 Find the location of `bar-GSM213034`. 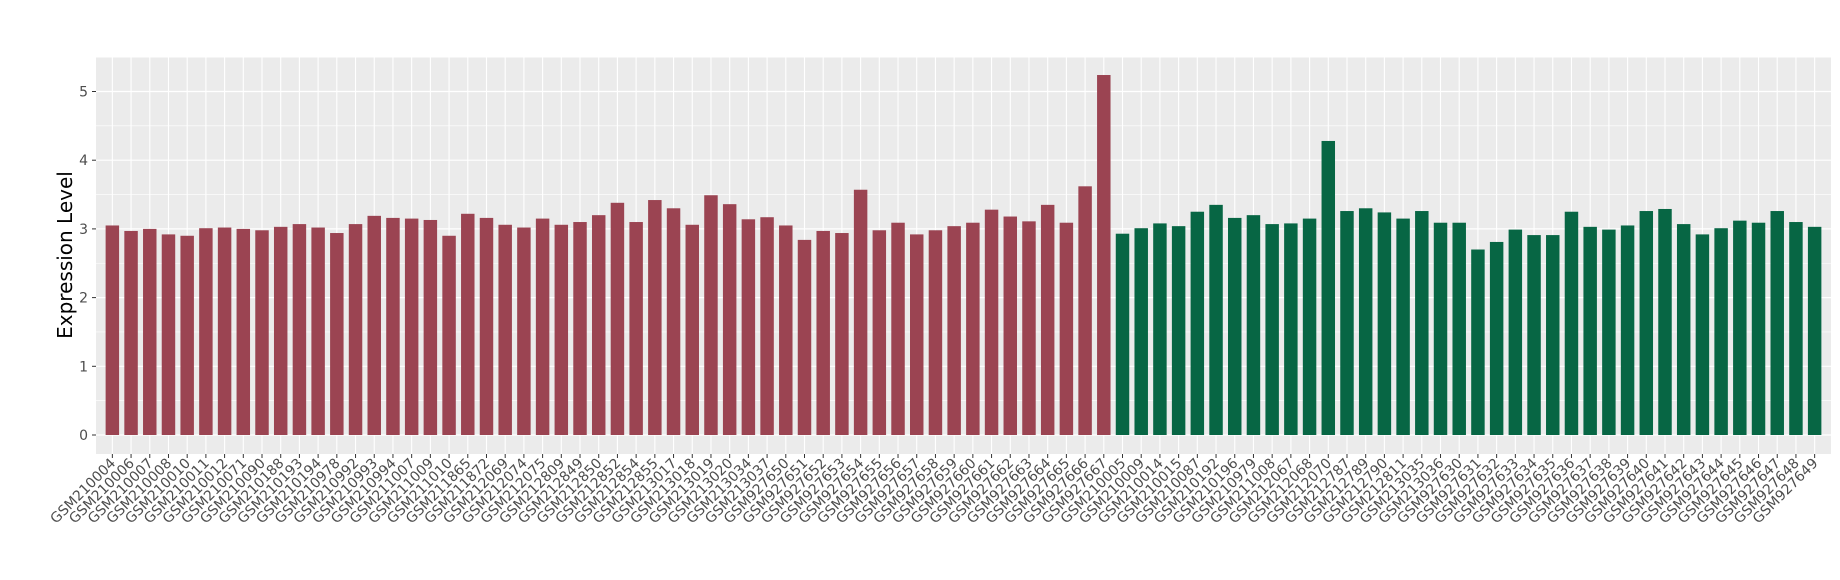

bar-GSM213034 is located at coordinates (748, 327).